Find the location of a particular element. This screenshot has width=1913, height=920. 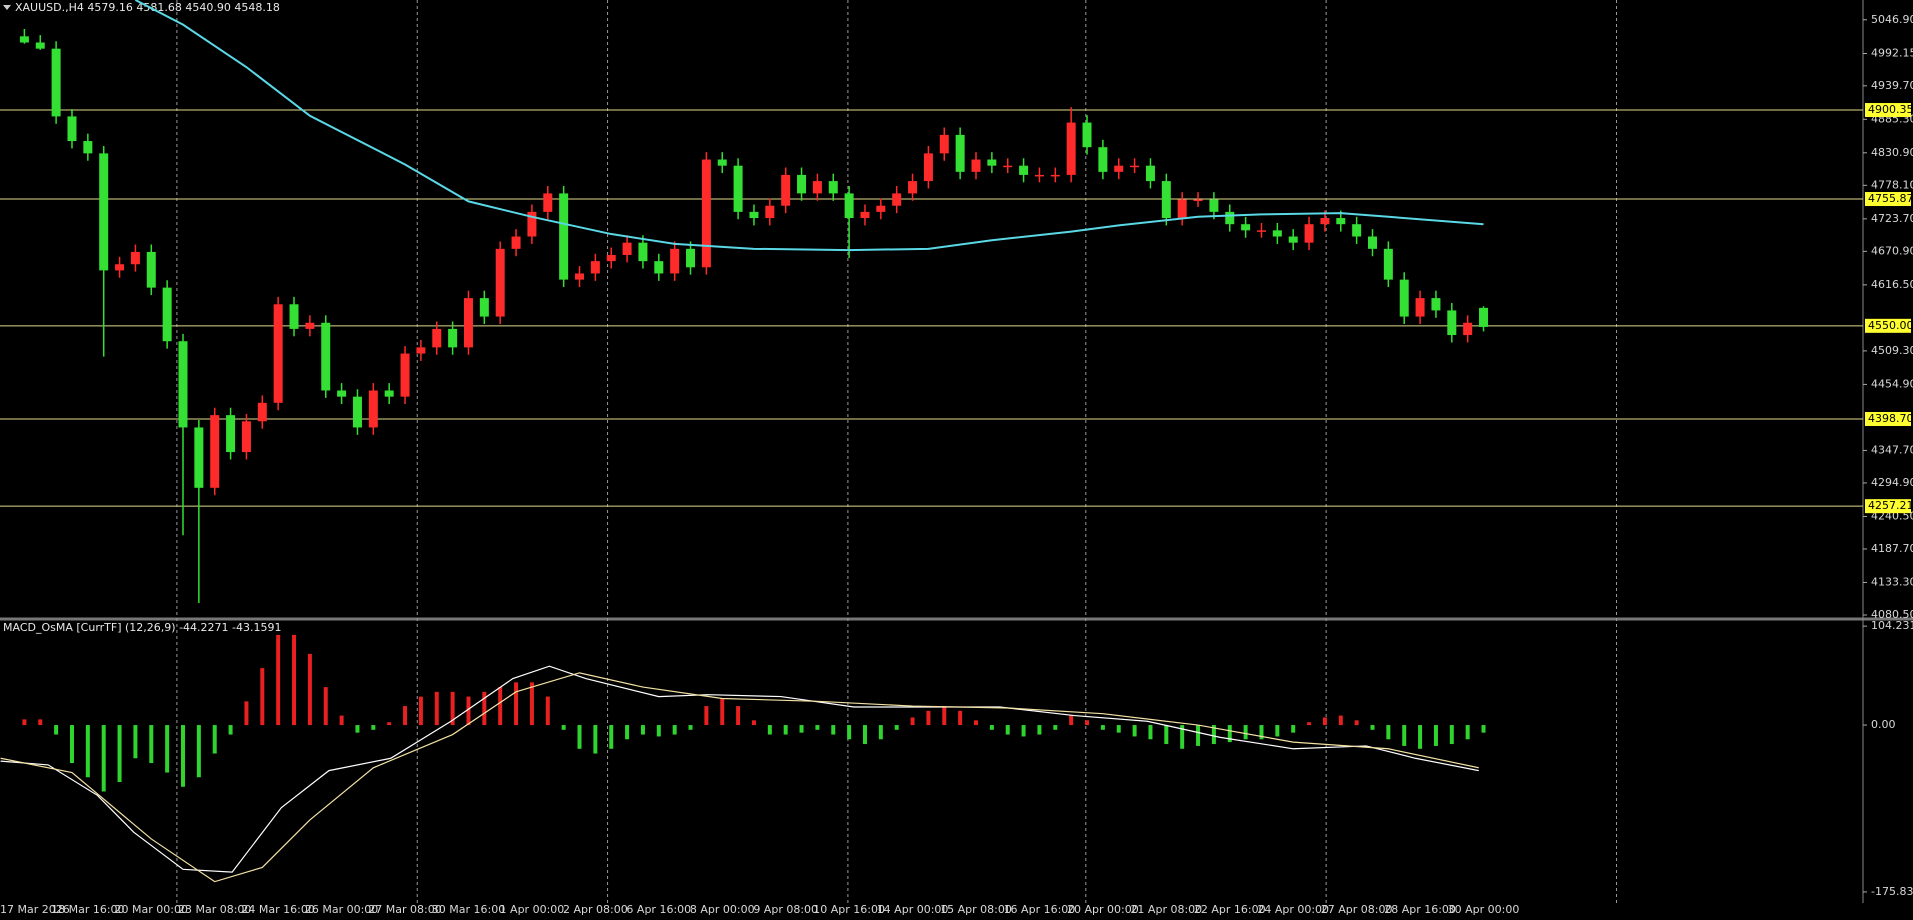

x-tick-label: 2 Apr 08:00 is located at coordinates (595, 909).